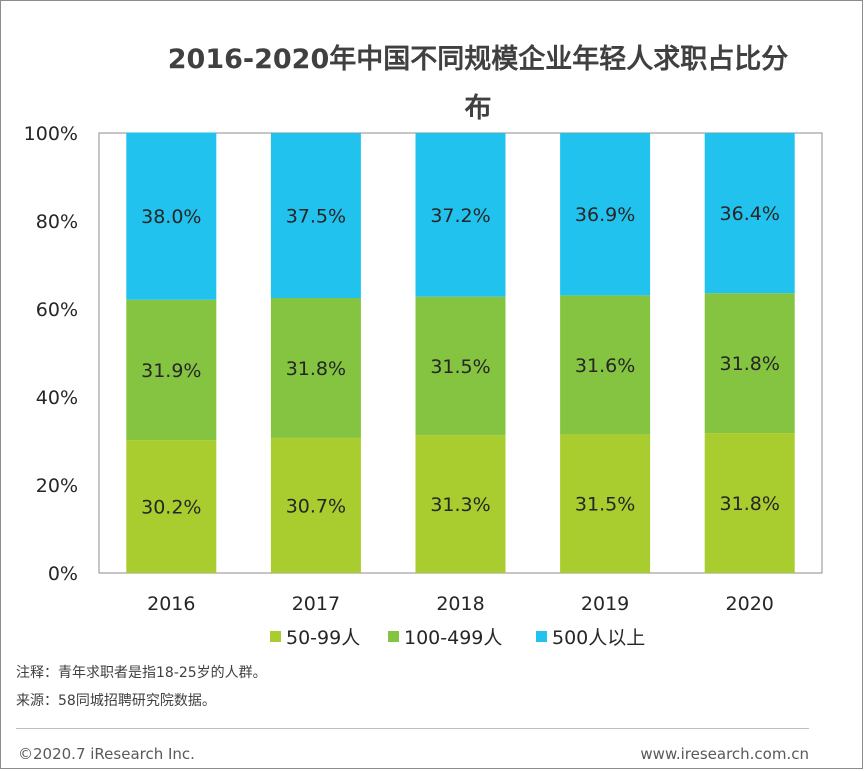 This screenshot has height=771, width=865. I want to click on data-label: 30.2%, so click(171, 508).